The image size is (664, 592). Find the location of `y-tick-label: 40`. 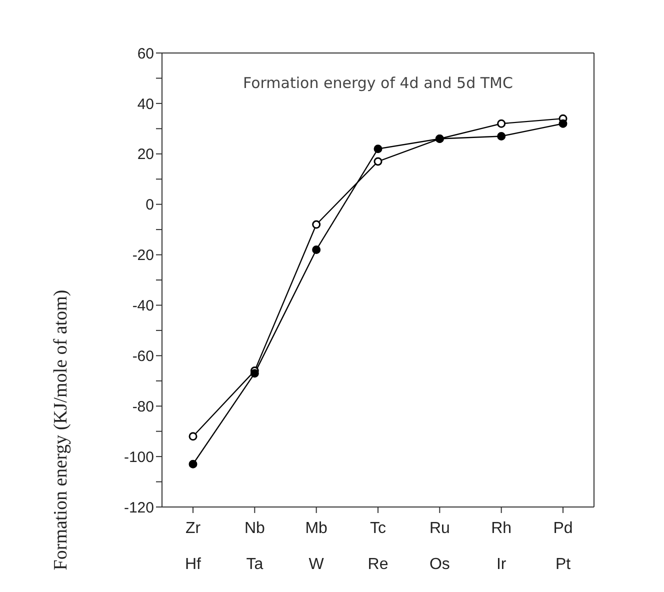

y-tick-label: 40 is located at coordinates (145, 104).